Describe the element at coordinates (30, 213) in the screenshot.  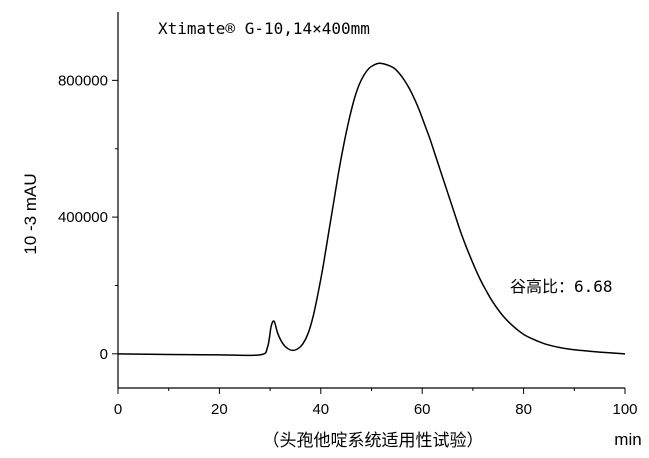
I see `y-axis-label: 10 -3 mAU` at that location.